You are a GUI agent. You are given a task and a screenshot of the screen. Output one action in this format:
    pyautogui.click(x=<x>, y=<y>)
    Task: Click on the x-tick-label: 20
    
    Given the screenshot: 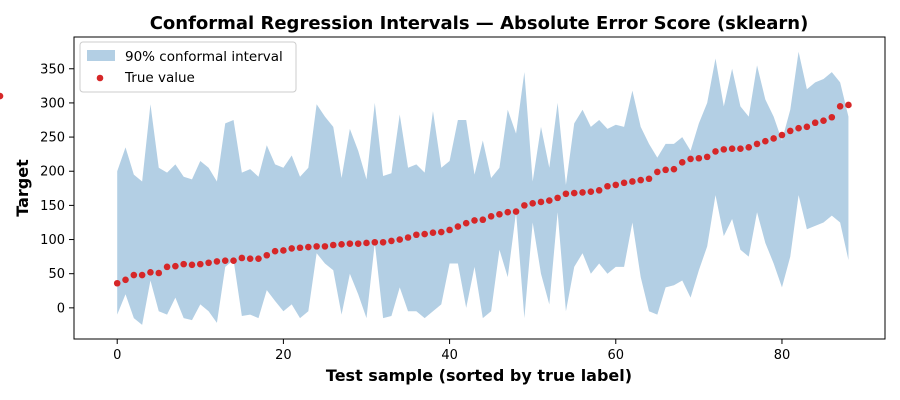 What is the action you would take?
    pyautogui.click(x=283, y=355)
    